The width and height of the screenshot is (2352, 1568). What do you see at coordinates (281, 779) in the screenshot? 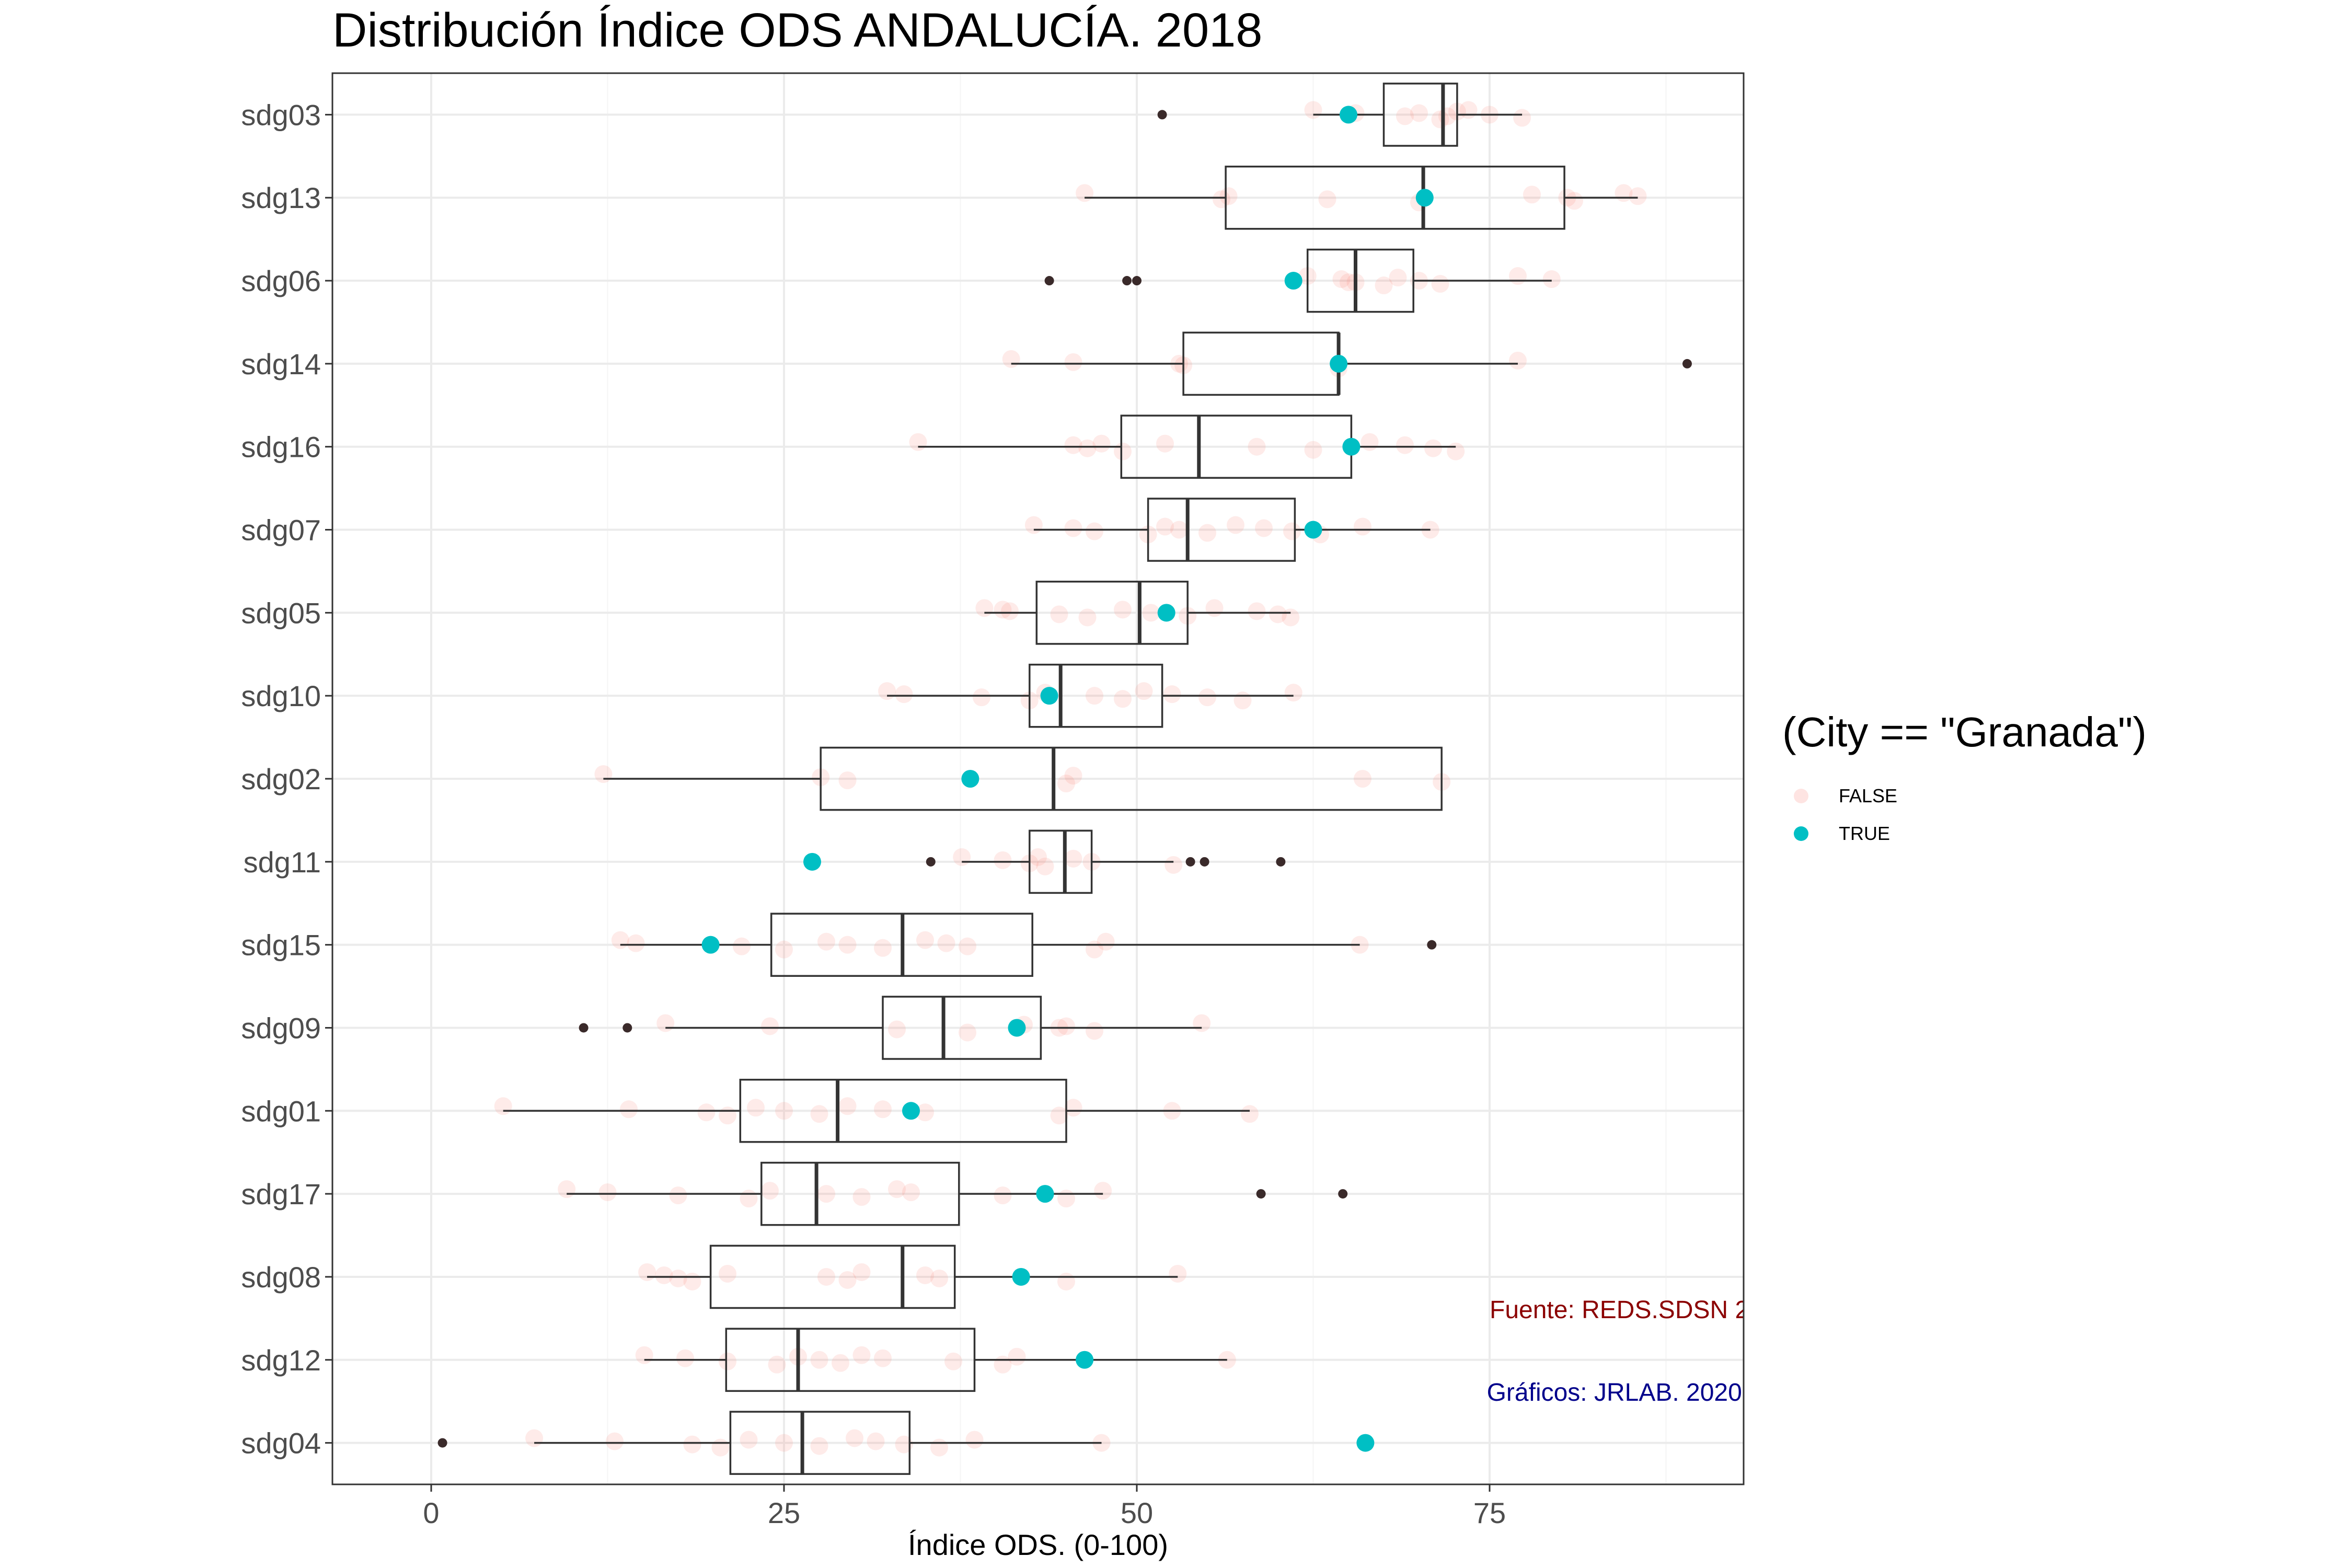
I see `y-tick-label-sdg02: sdg02` at bounding box center [281, 779].